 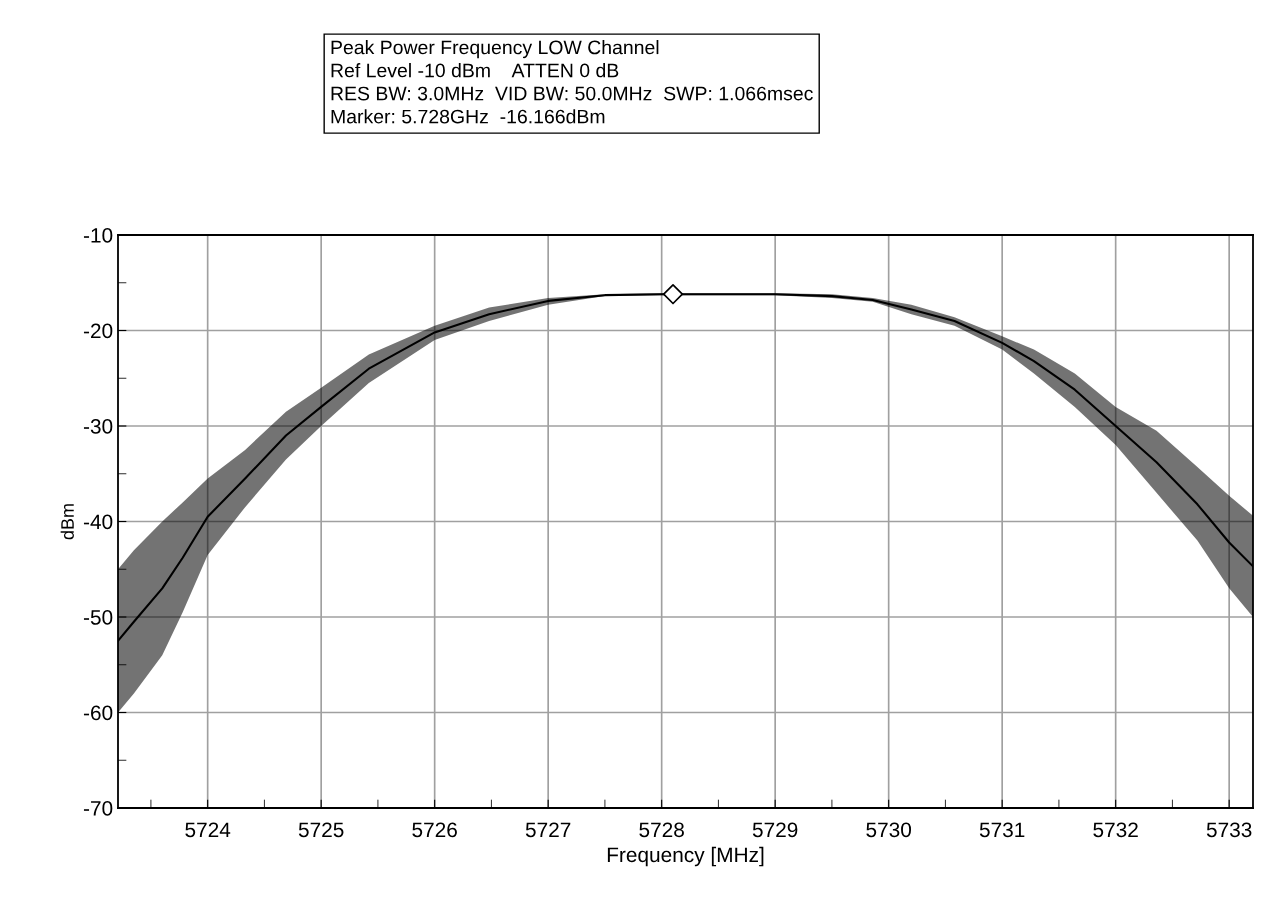 What do you see at coordinates (208, 830) in the screenshot?
I see `x-tick-label: 5724` at bounding box center [208, 830].